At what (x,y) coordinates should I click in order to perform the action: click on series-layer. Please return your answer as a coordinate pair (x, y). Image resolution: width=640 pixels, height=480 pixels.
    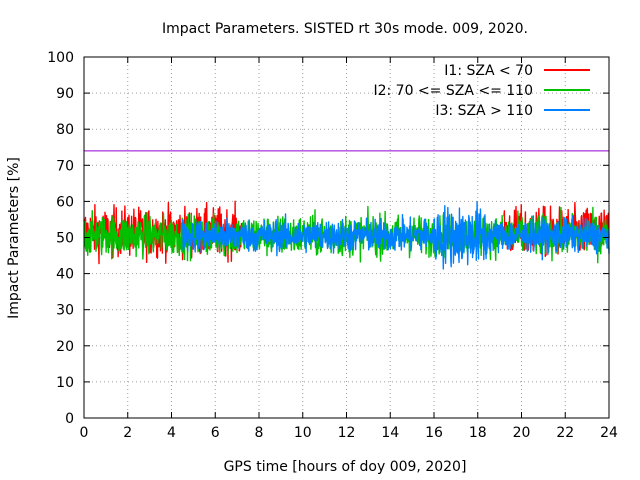
    Looking at the image, I should click on (346, 235).